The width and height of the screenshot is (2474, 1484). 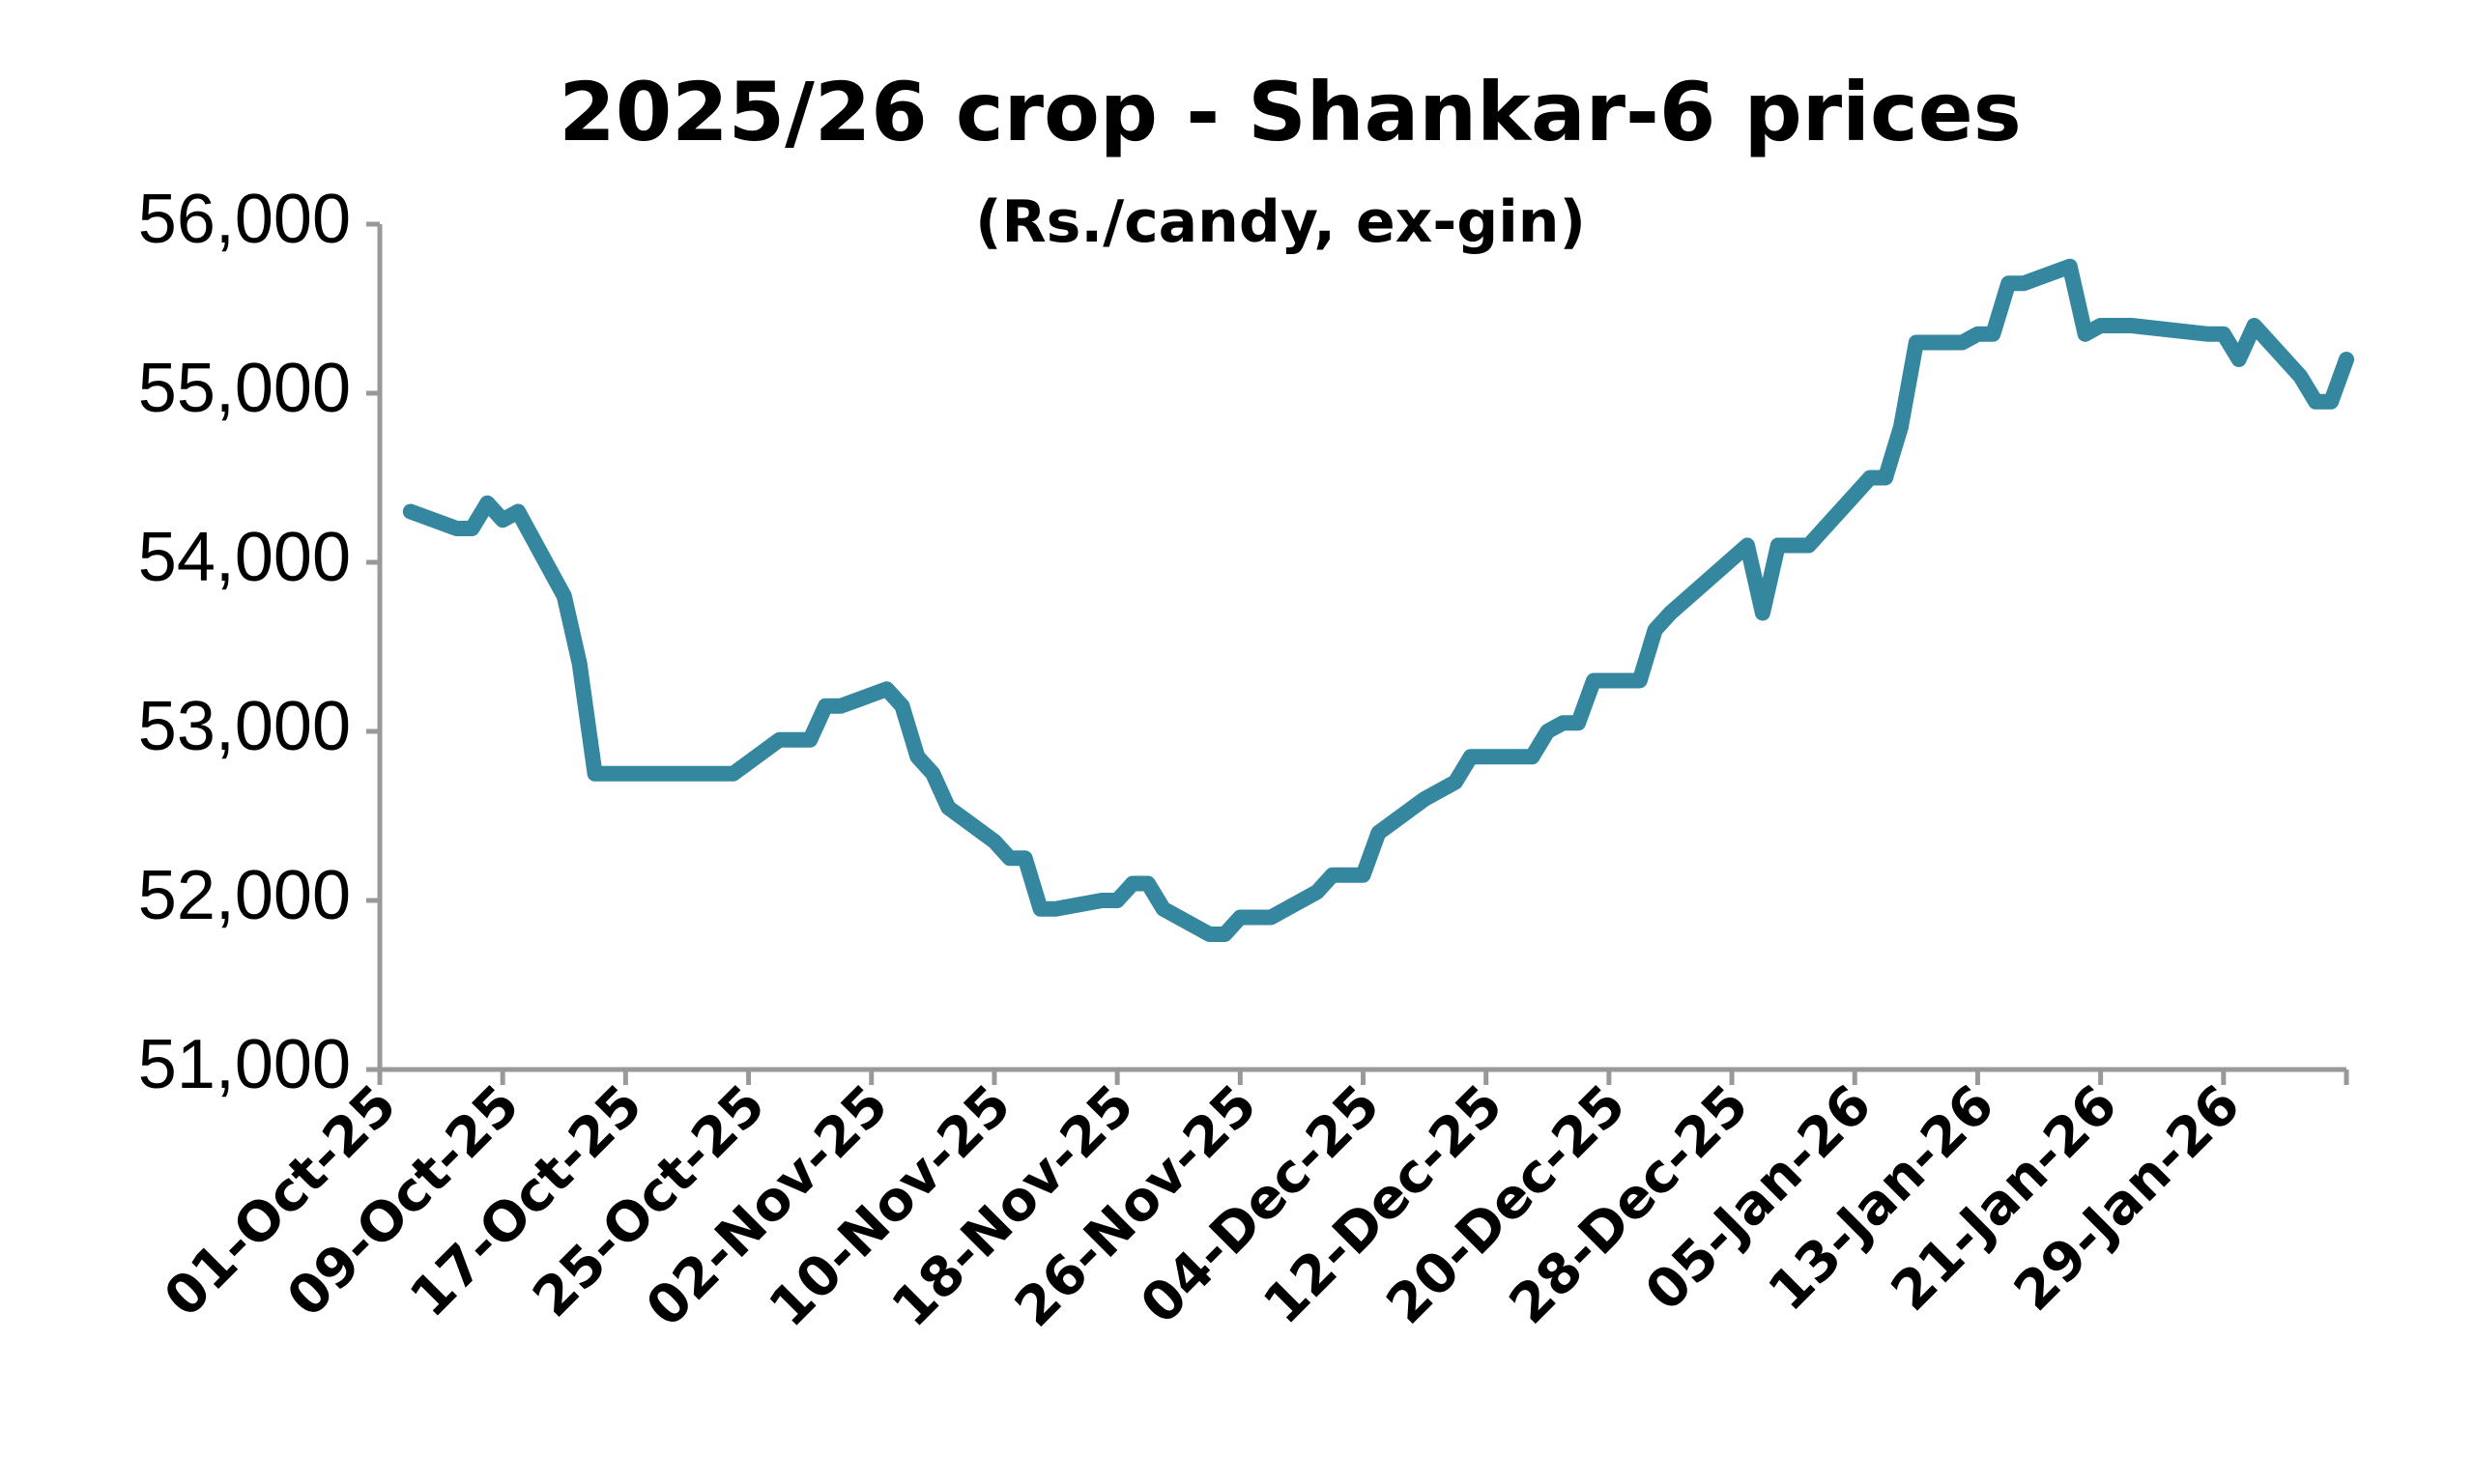 I want to click on y-tick-label: 53,000, so click(x=245, y=727).